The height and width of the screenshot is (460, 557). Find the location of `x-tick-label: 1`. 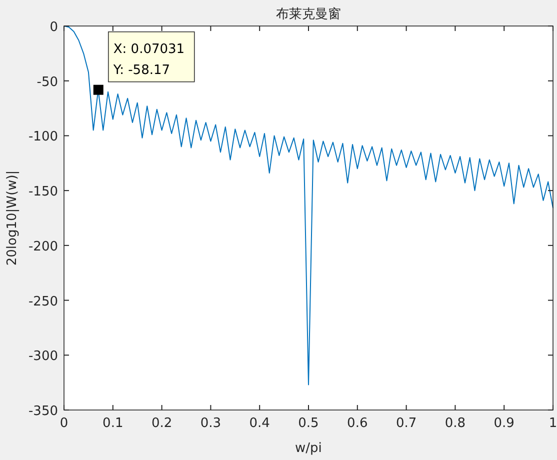

x-tick-label: 1 is located at coordinates (552, 423).